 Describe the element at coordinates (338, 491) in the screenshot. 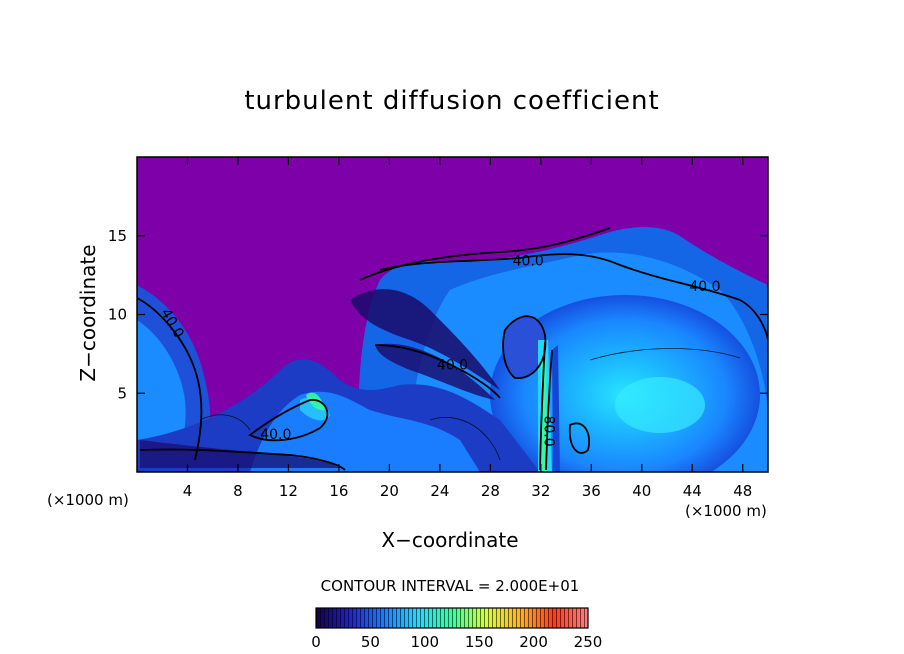

I see `x-tick-label: 16` at that location.